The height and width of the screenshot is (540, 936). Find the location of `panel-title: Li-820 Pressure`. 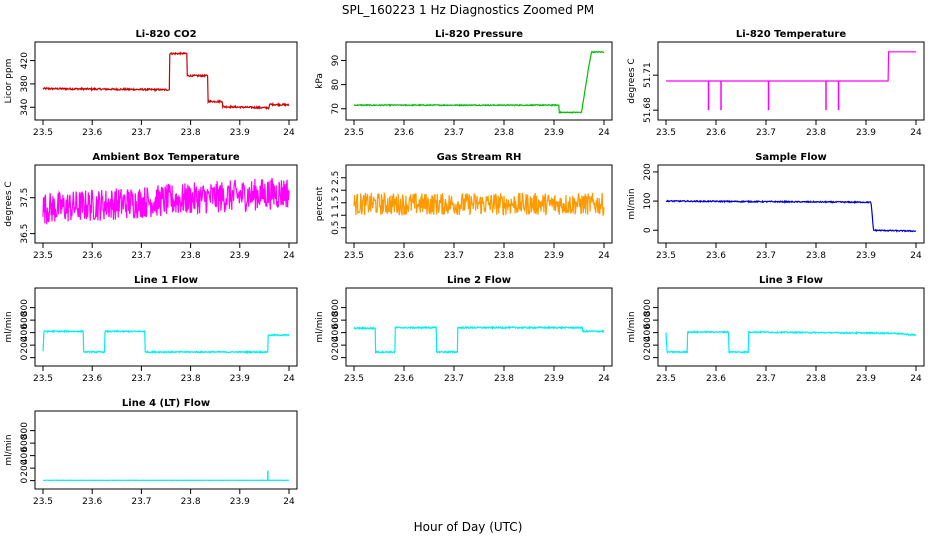

panel-title: Li-820 Pressure is located at coordinates (479, 34).